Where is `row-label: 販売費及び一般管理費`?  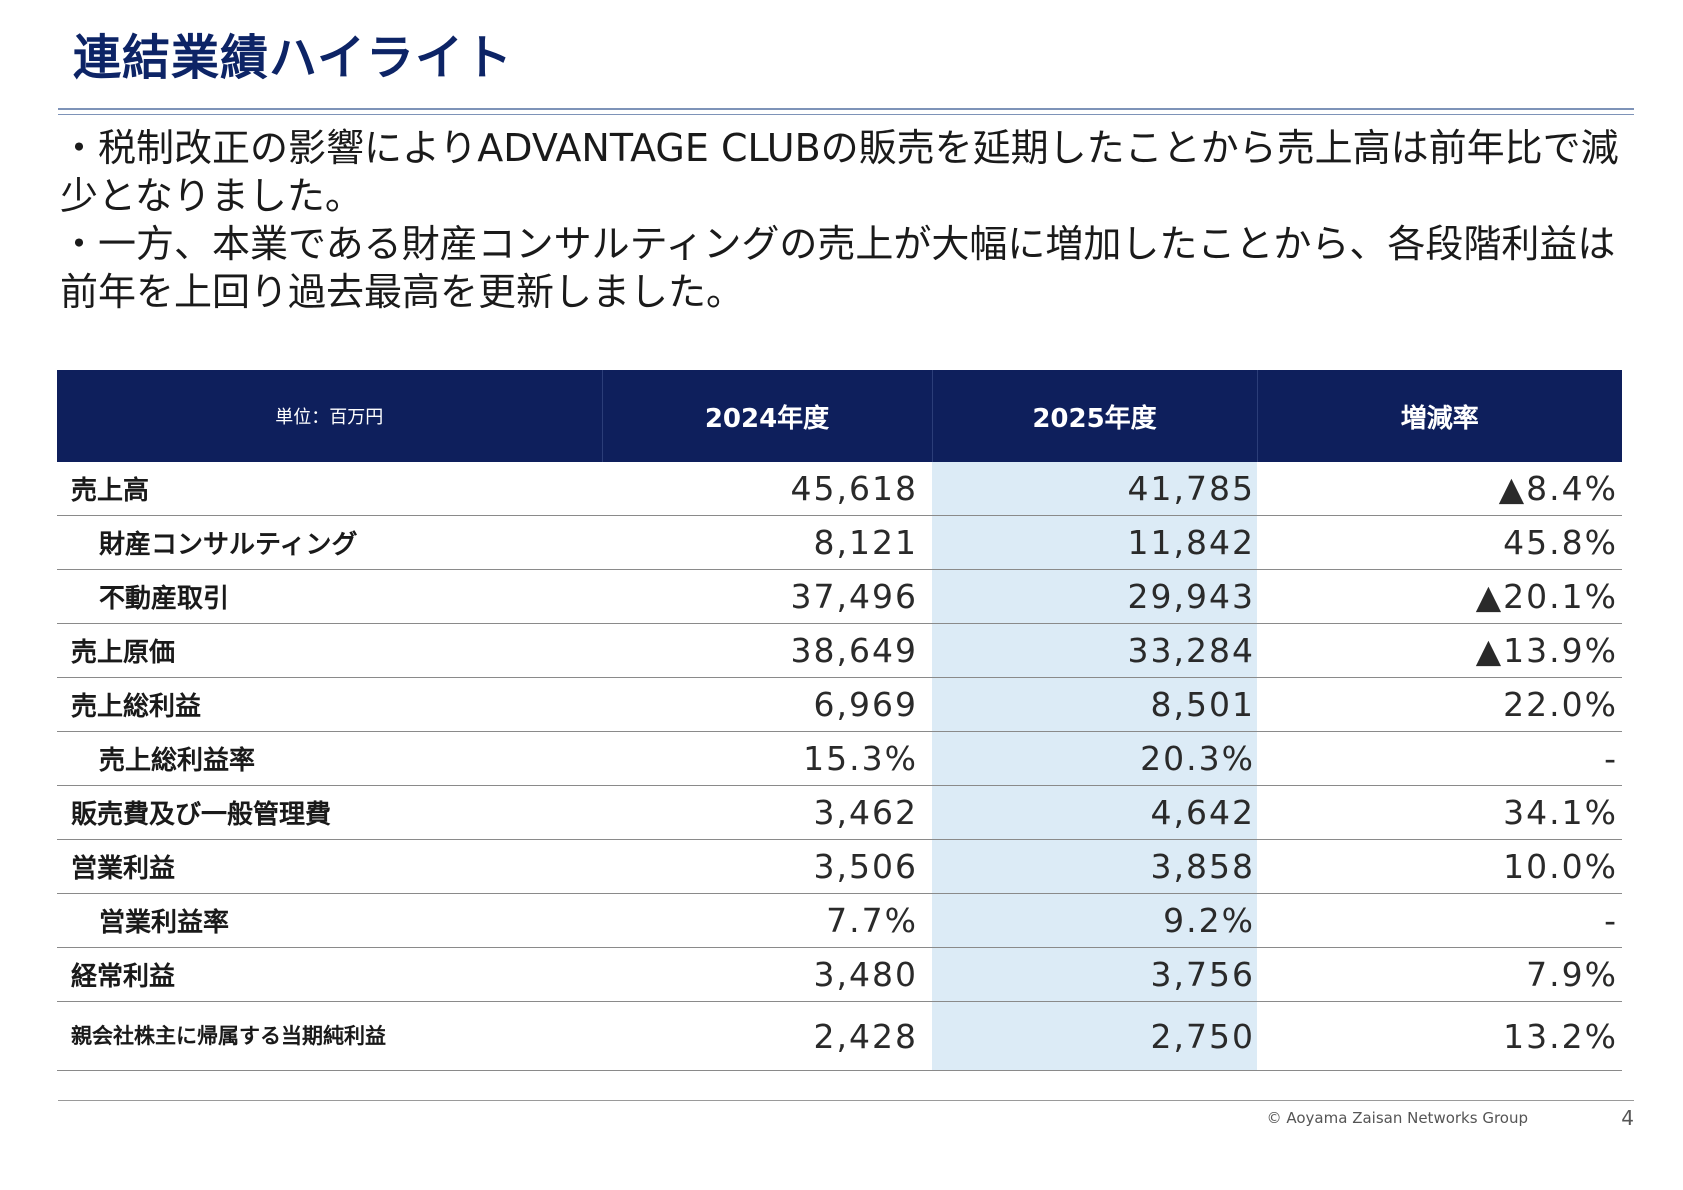 row-label: 販売費及び一般管理費 is located at coordinates (329, 812).